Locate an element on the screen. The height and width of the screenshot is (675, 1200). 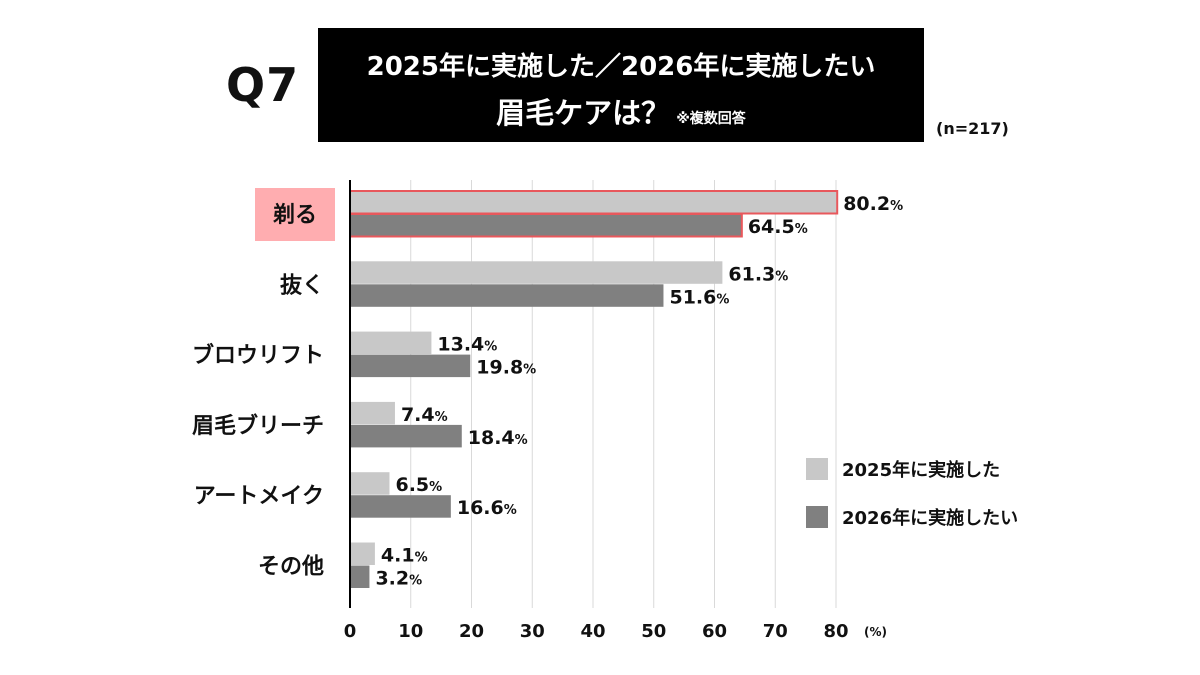
x-tick-label: 30 is located at coordinates (532, 631).